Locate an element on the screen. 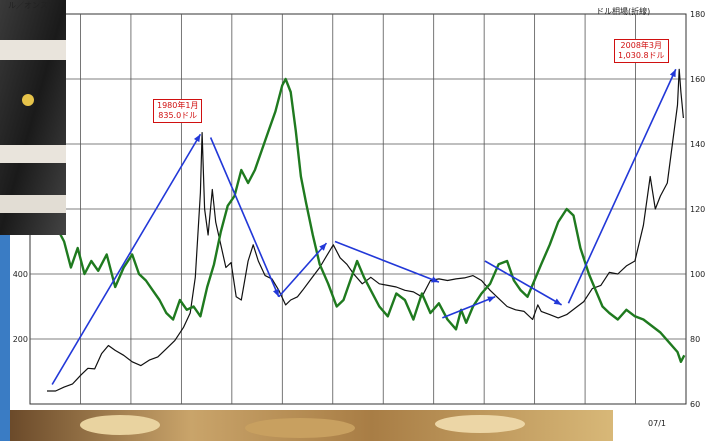 The image size is (715, 445). right-tick-label: 140 is located at coordinates (697, 144).